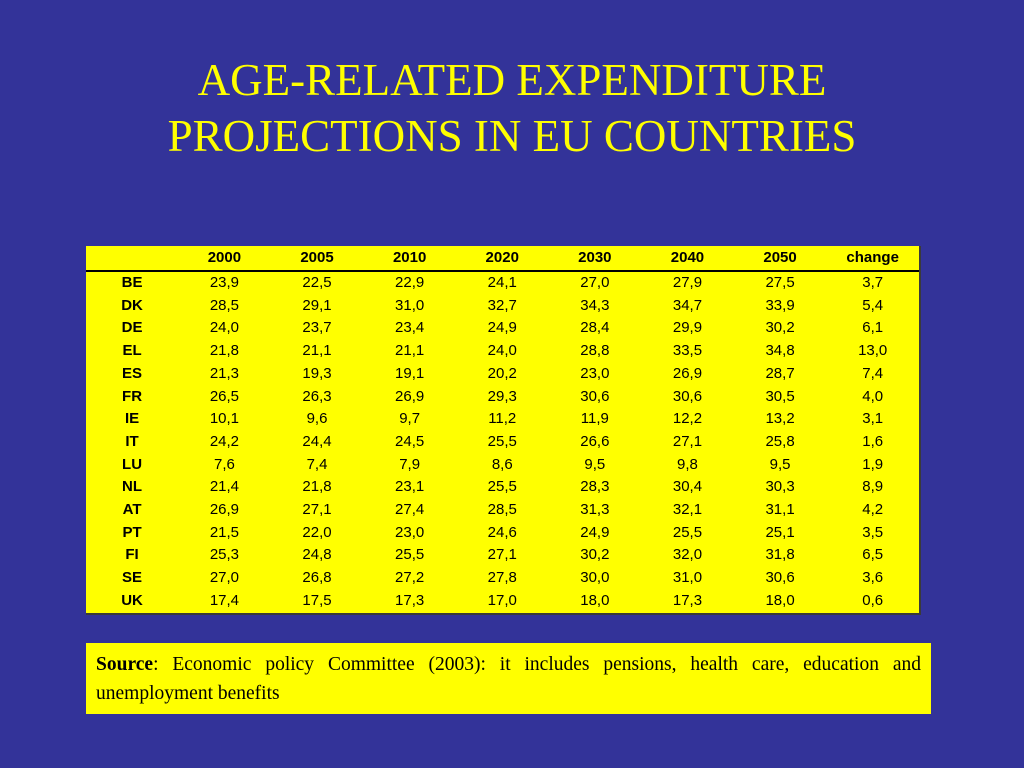 The height and width of the screenshot is (768, 1024). I want to click on country-cell: SE, so click(132, 578).